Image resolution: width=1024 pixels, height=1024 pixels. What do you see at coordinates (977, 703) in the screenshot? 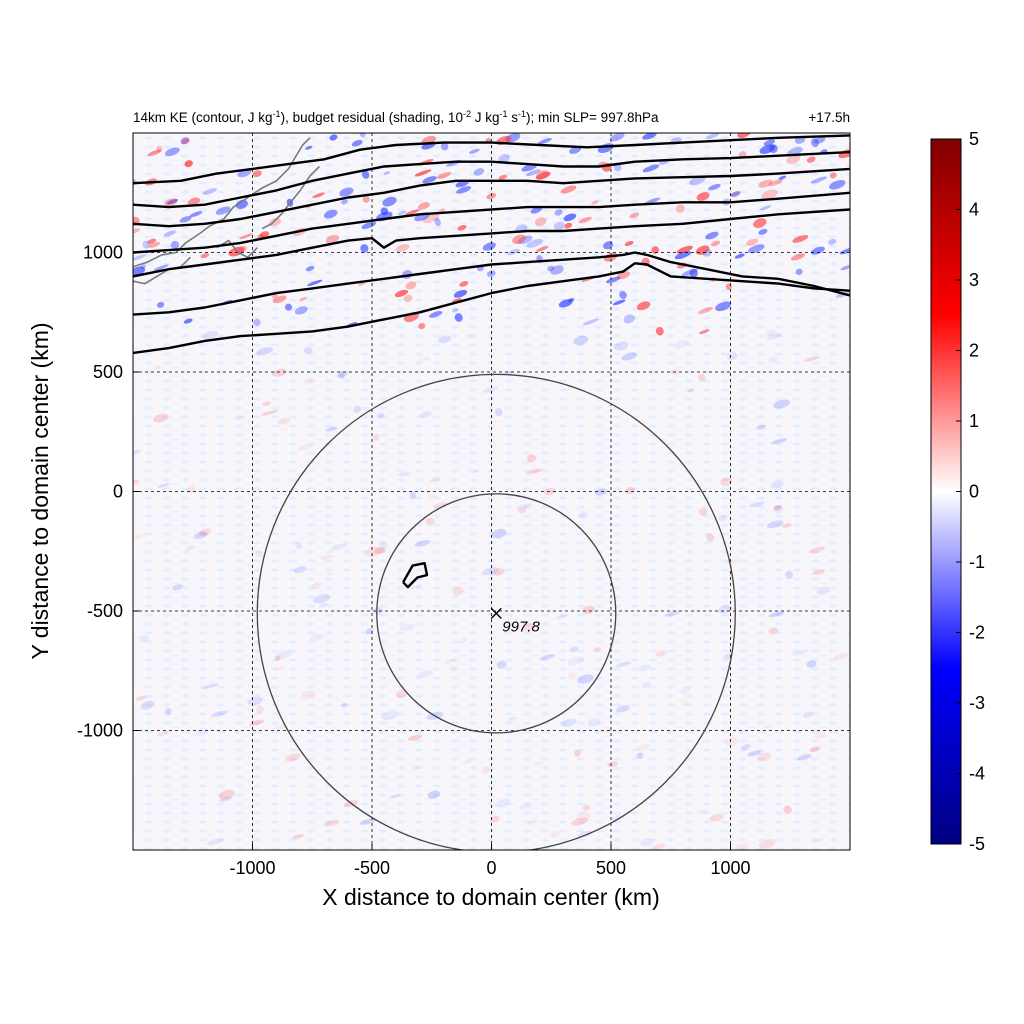
I see `colorbar-tick-label: -3` at bounding box center [977, 703].